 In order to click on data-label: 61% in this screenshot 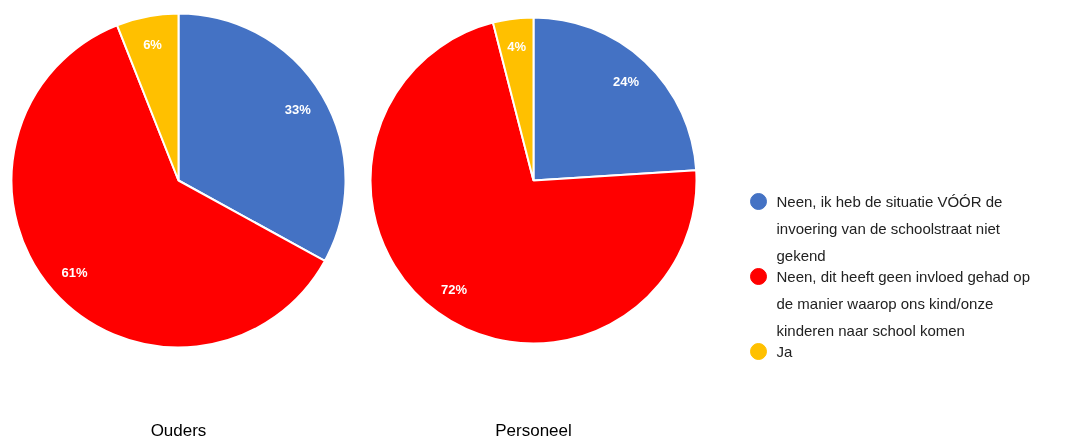, I will do `click(74, 272)`.